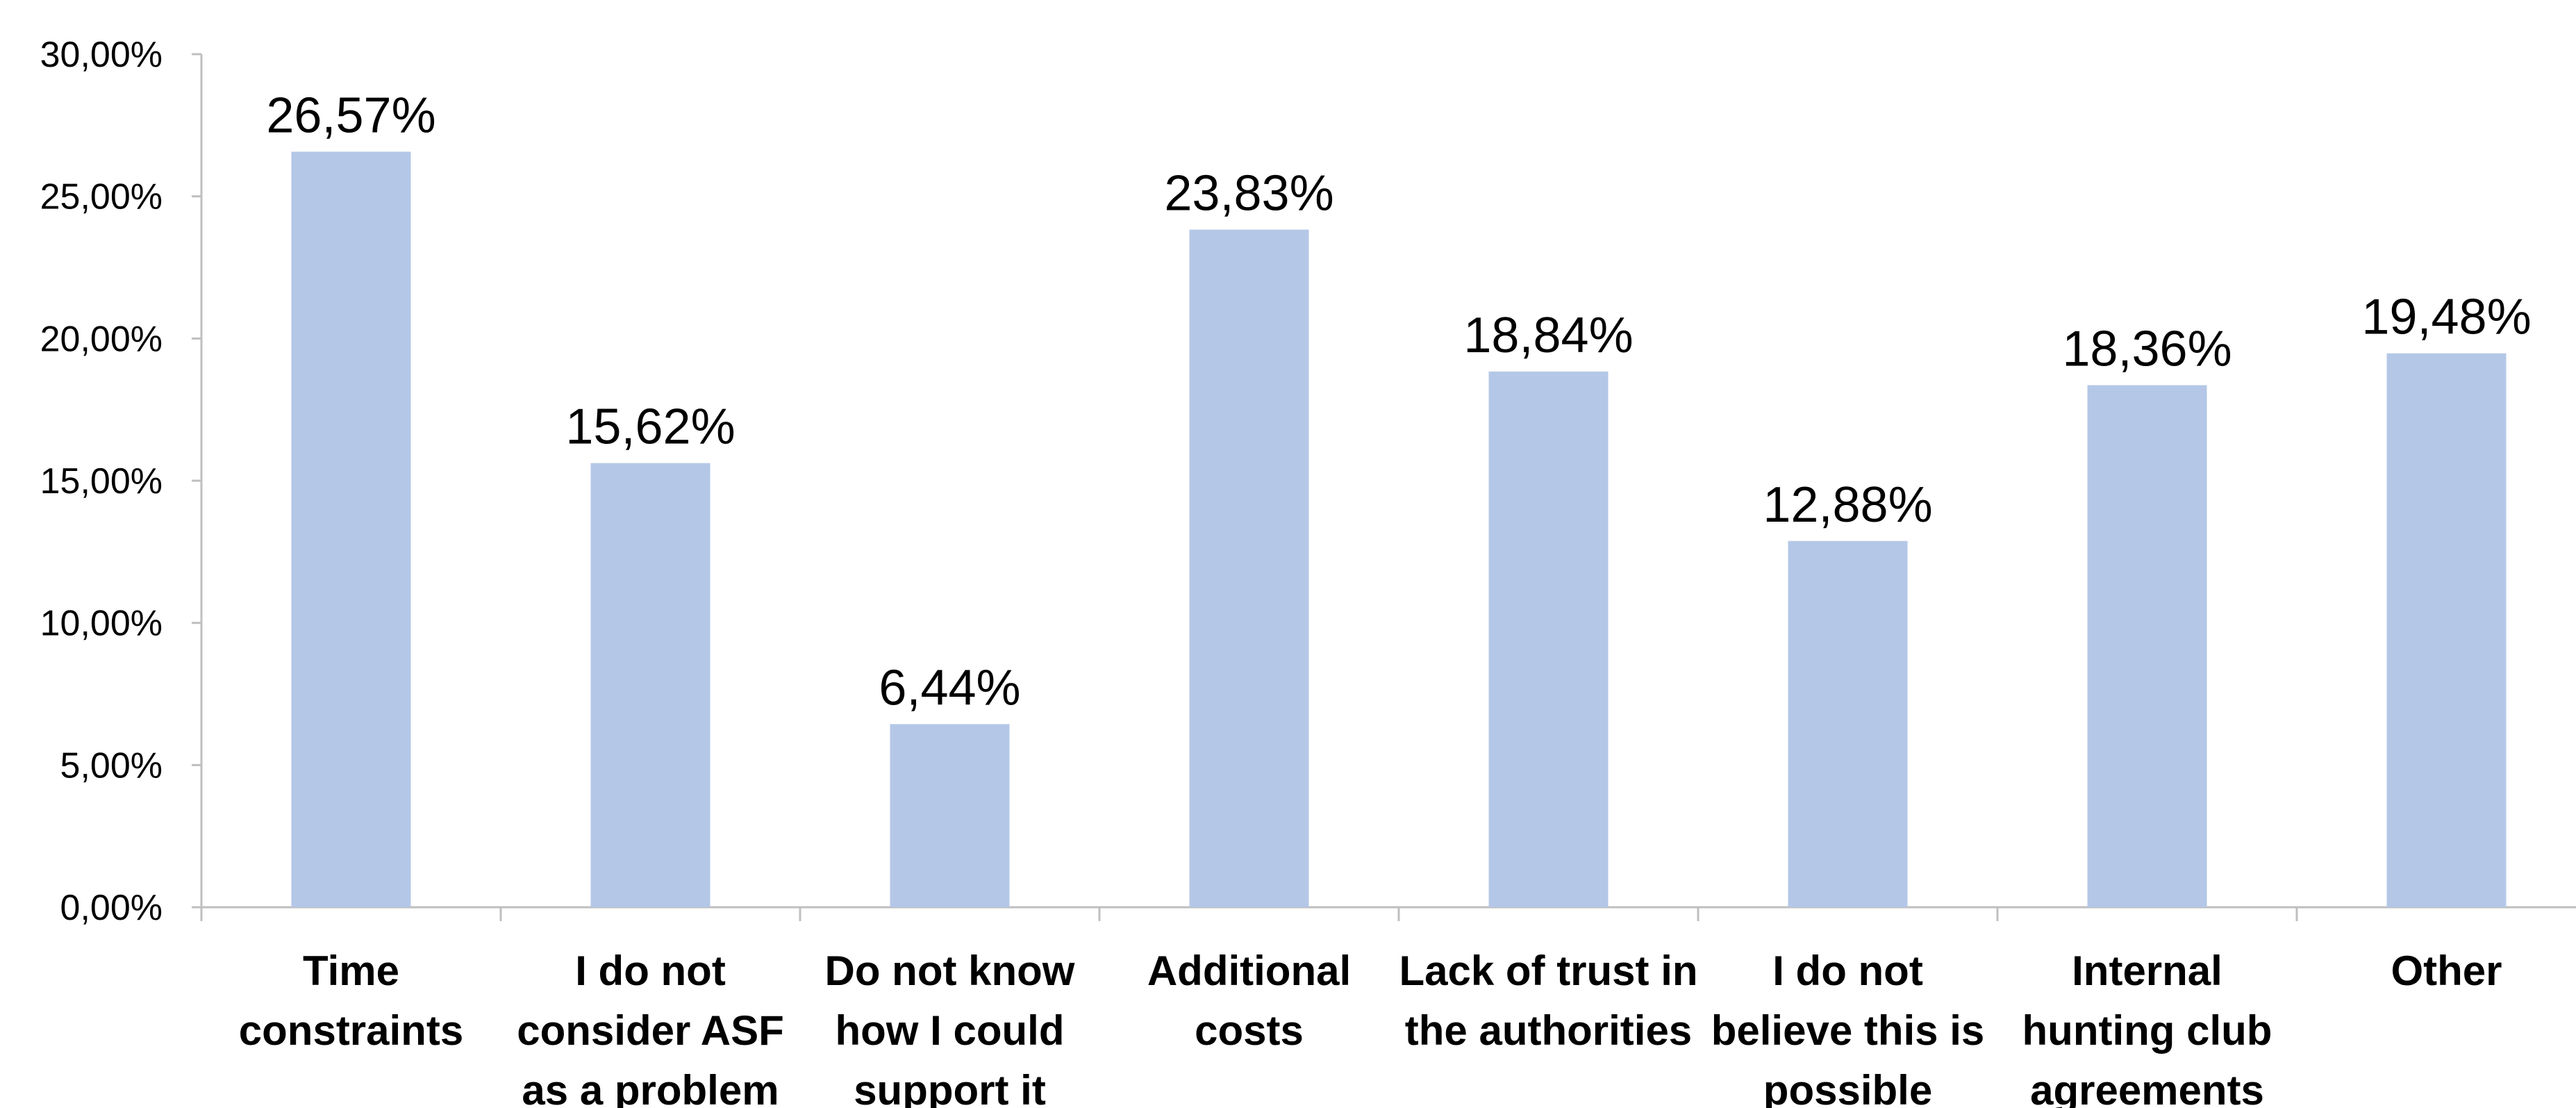 Image resolution: width=2576 pixels, height=1108 pixels. Describe the element at coordinates (1388, 913) in the screenshot. I see `x-axis` at that location.